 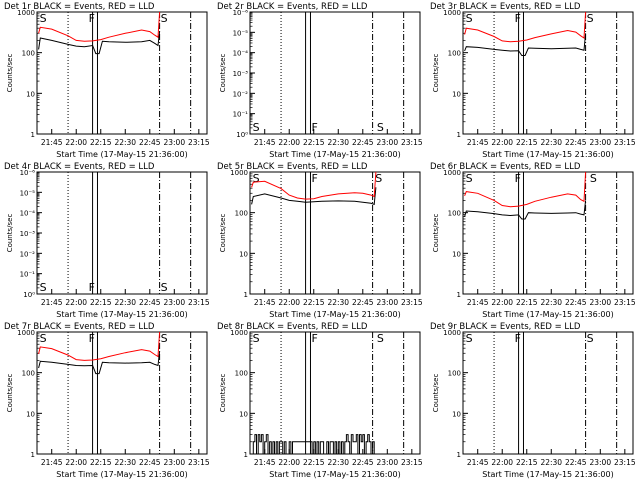 What do you see at coordinates (292, 7) in the screenshot?
I see `chart-title: Det 2r BLACK = Events, RED = LLD` at bounding box center [292, 7].